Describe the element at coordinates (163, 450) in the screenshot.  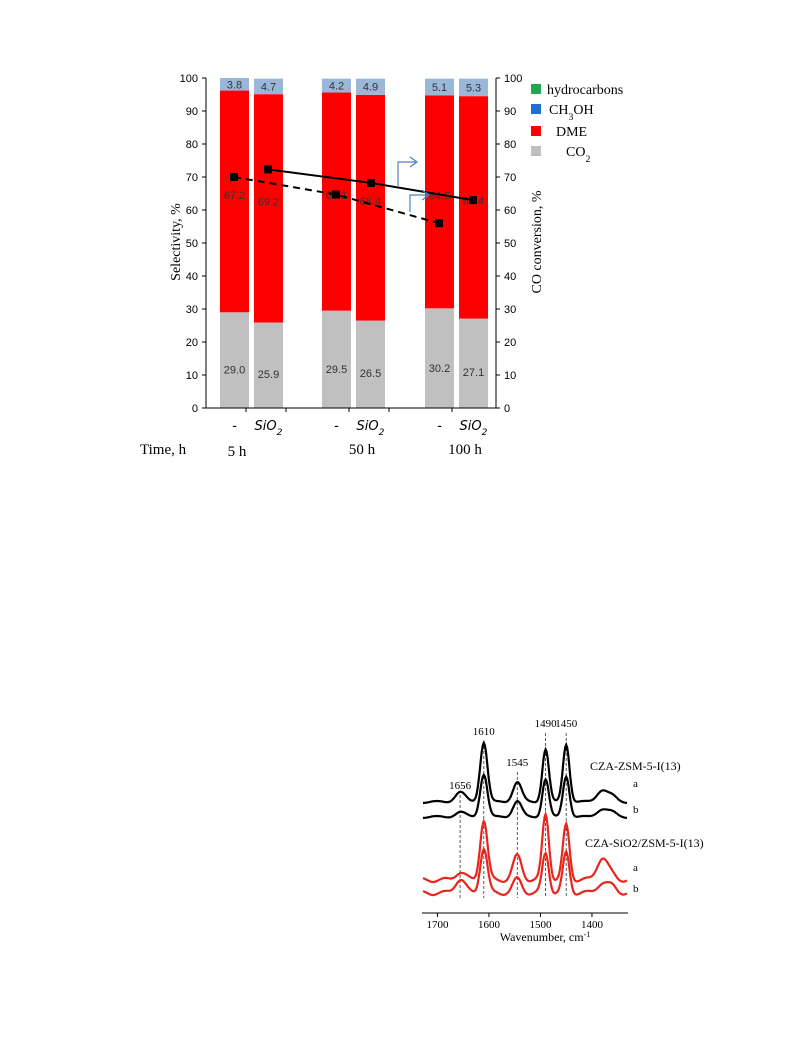
I see `time-title: Time, h` at that location.